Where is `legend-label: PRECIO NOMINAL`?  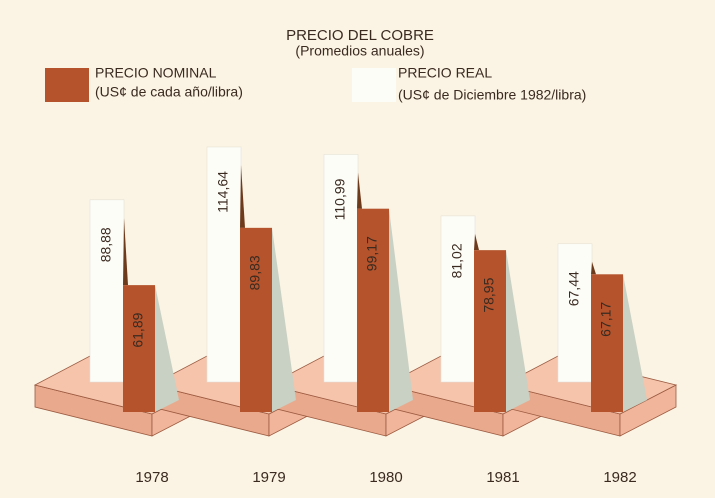 legend-label: PRECIO NOMINAL is located at coordinates (156, 73).